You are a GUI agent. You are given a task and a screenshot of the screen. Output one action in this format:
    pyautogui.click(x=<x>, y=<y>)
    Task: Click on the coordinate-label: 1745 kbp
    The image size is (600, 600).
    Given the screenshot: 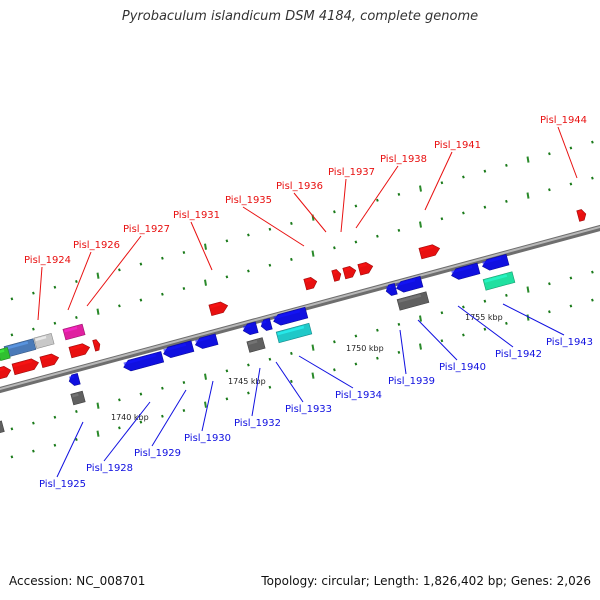 What is the action you would take?
    pyautogui.click(x=247, y=381)
    